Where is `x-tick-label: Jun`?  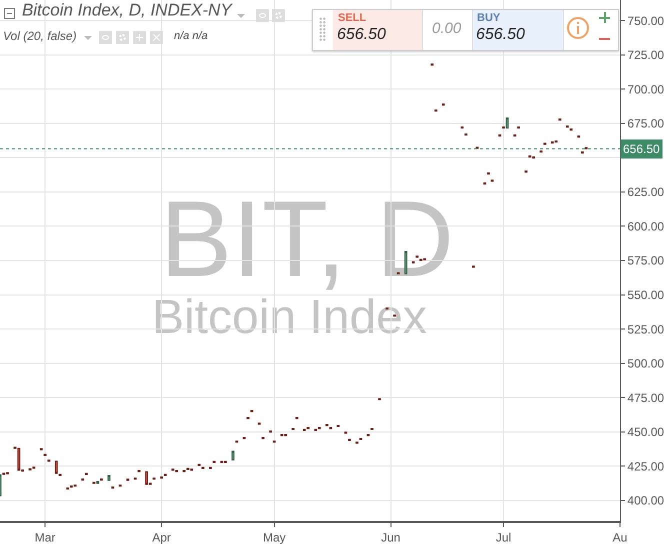 x-tick-label: Jun is located at coordinates (390, 537).